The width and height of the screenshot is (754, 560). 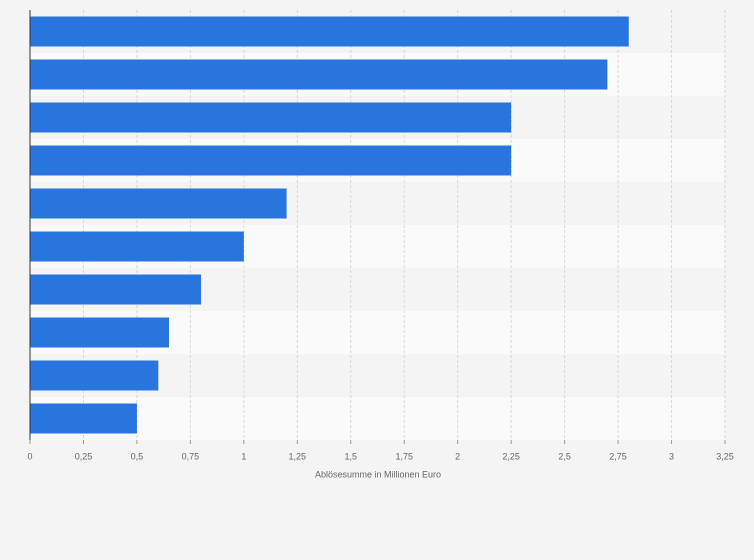 I want to click on x-tick-label: 0,25, so click(x=84, y=456).